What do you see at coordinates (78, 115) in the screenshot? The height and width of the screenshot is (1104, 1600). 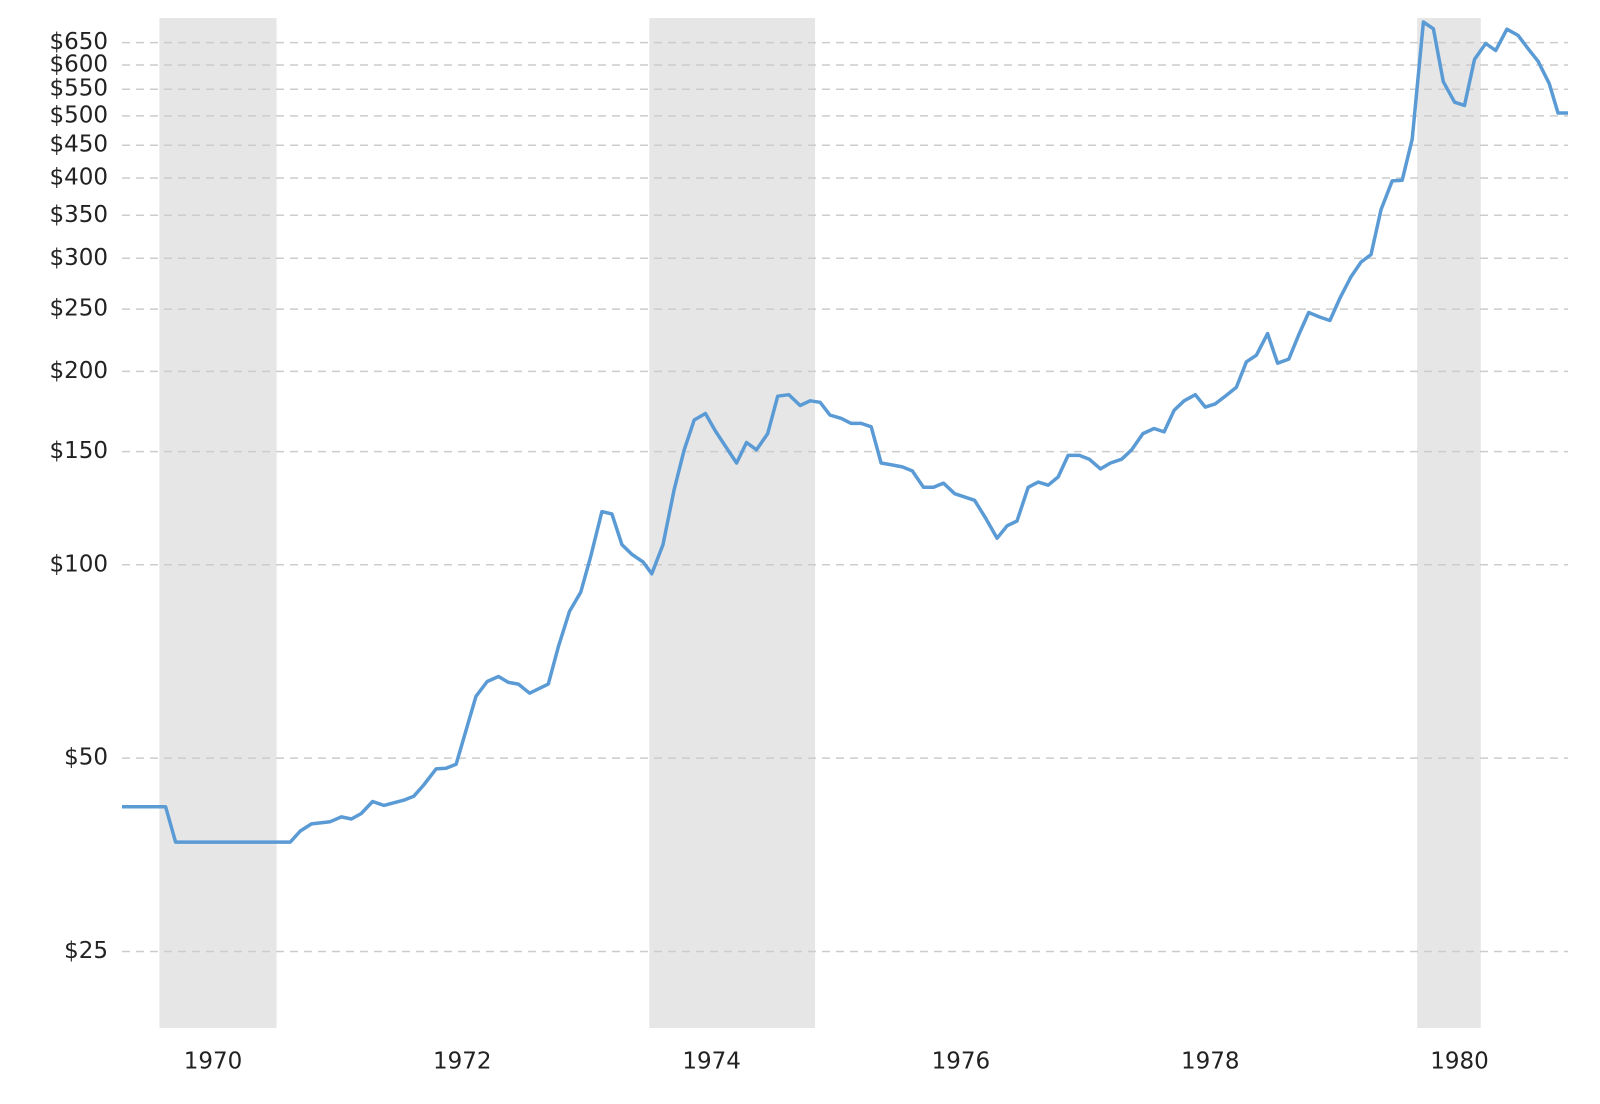 I see `y-tick-label: $500` at bounding box center [78, 115].